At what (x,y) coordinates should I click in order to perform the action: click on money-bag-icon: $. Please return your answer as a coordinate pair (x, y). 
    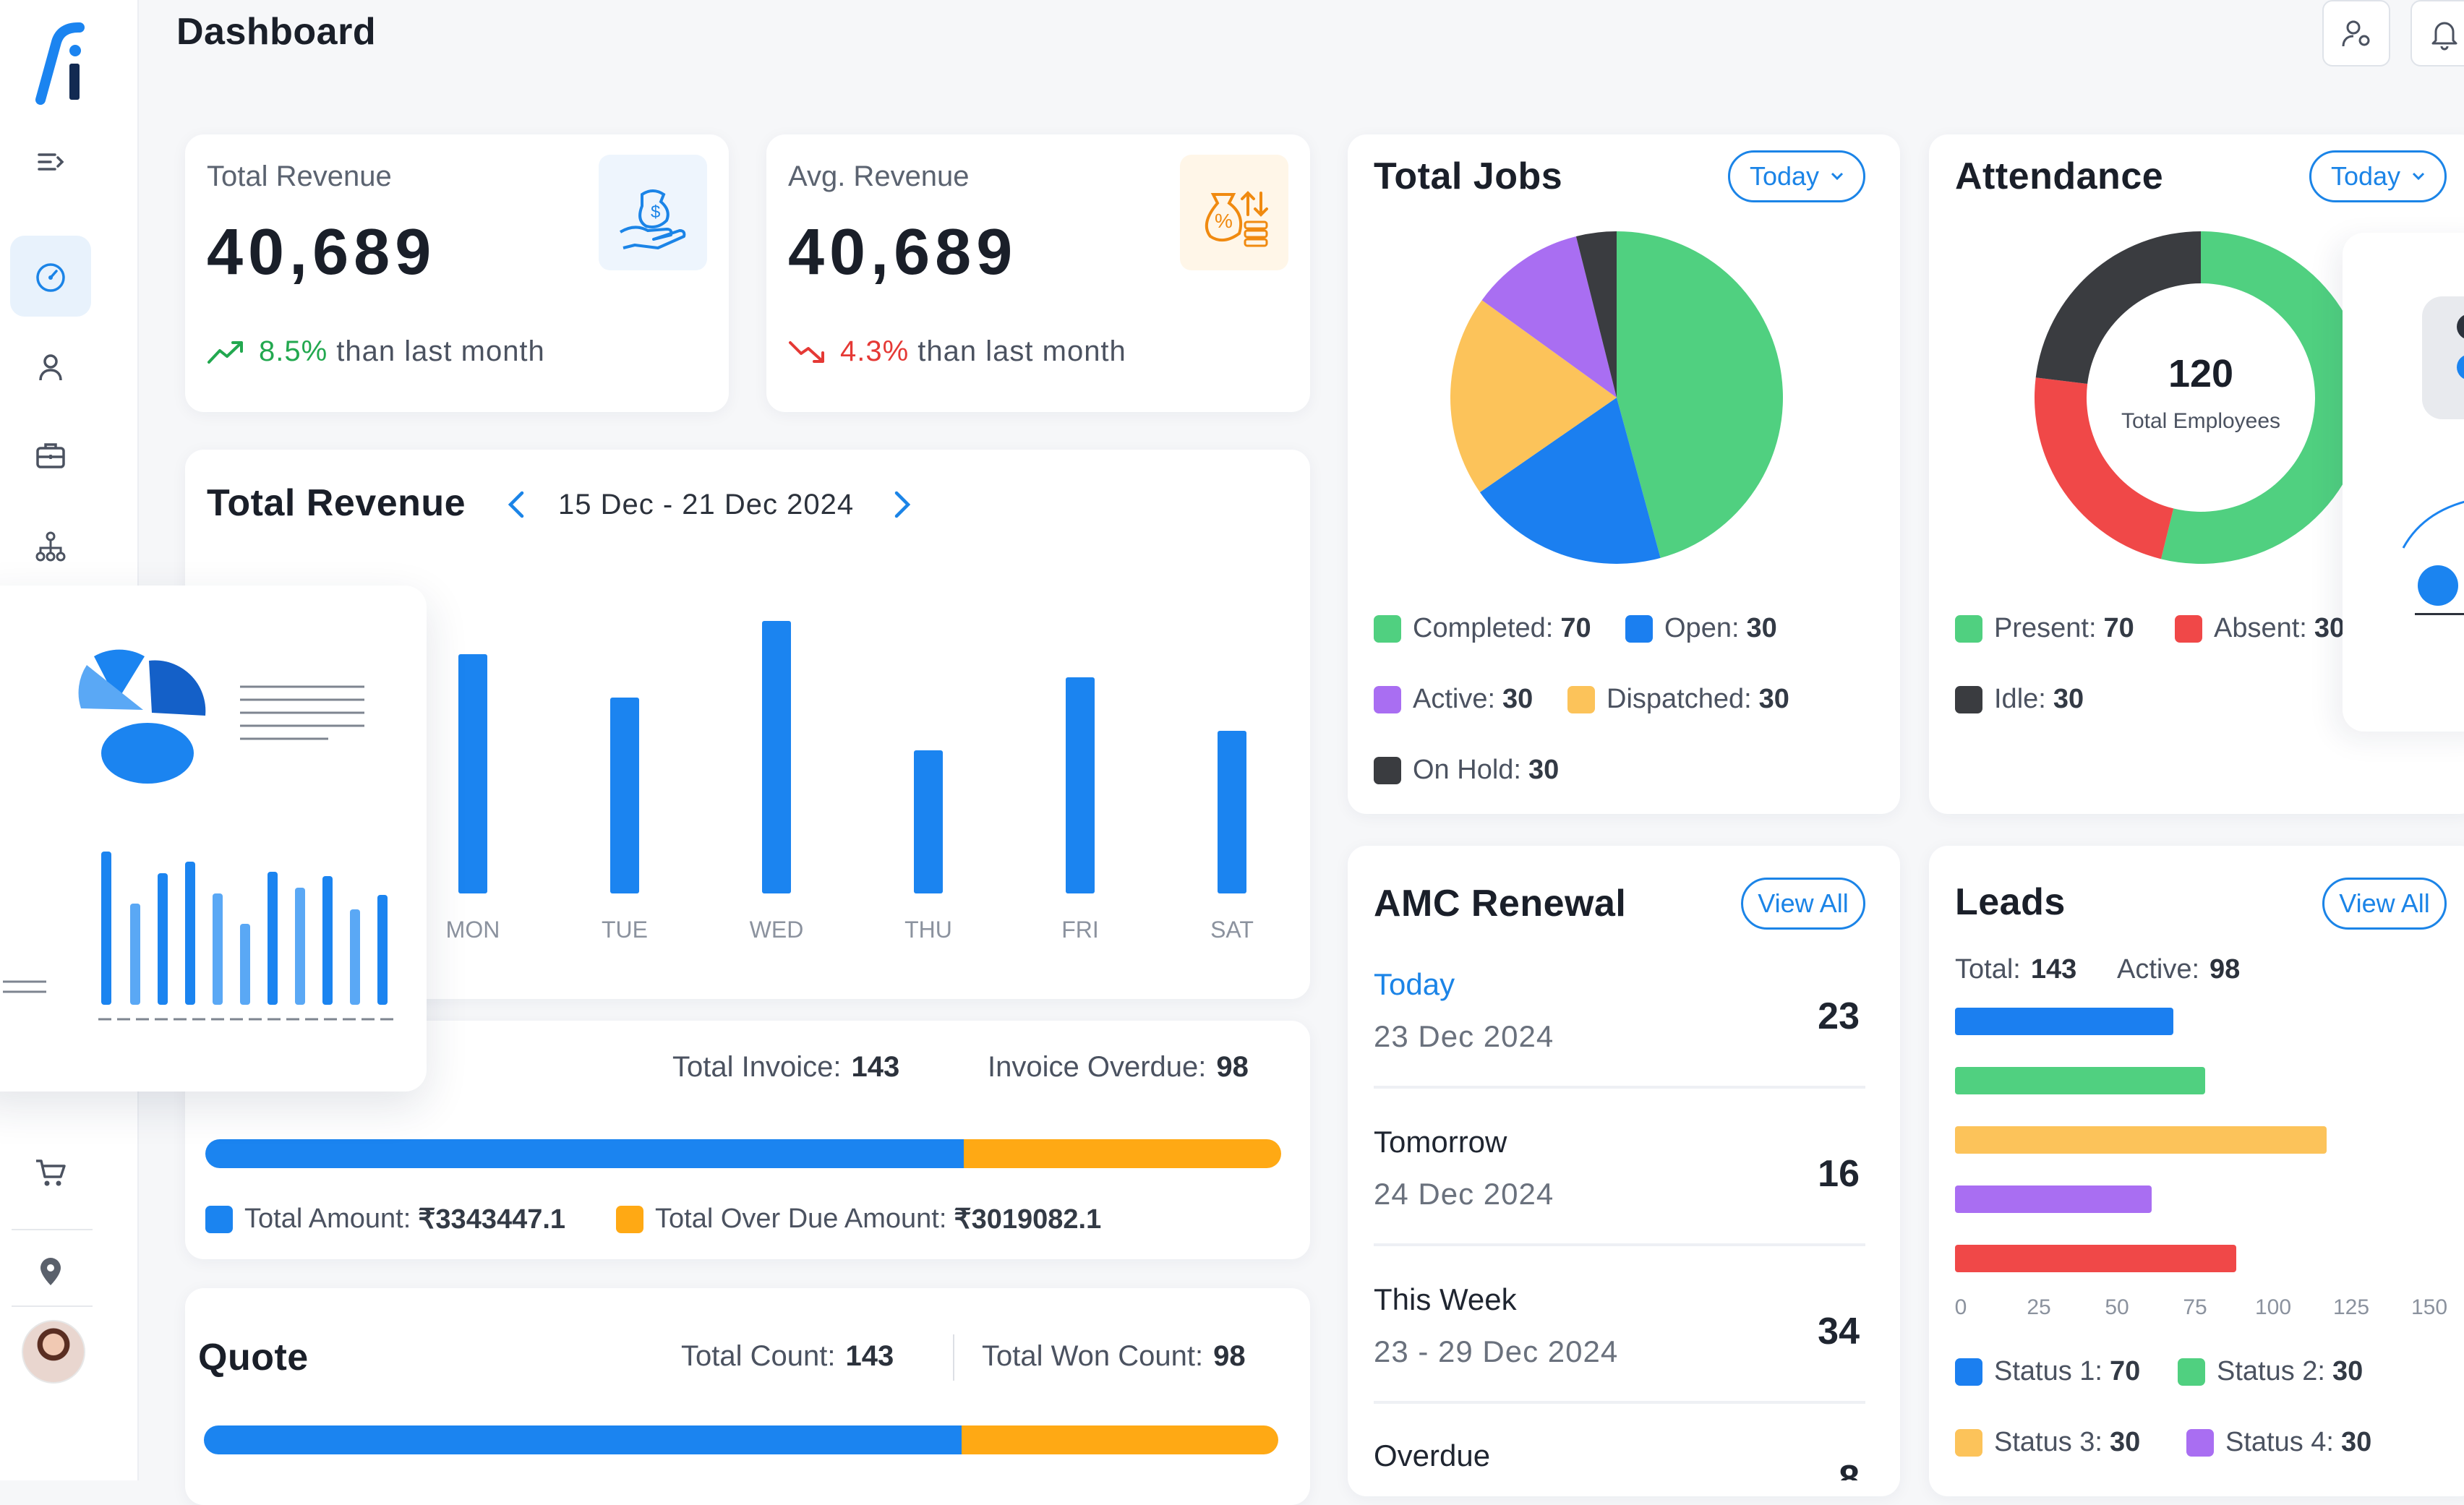
    Looking at the image, I should click on (653, 212).